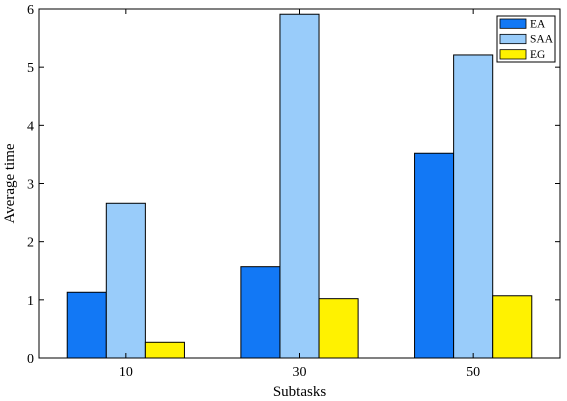 The width and height of the screenshot is (567, 401). I want to click on y-tick-label: 4, so click(30, 126).